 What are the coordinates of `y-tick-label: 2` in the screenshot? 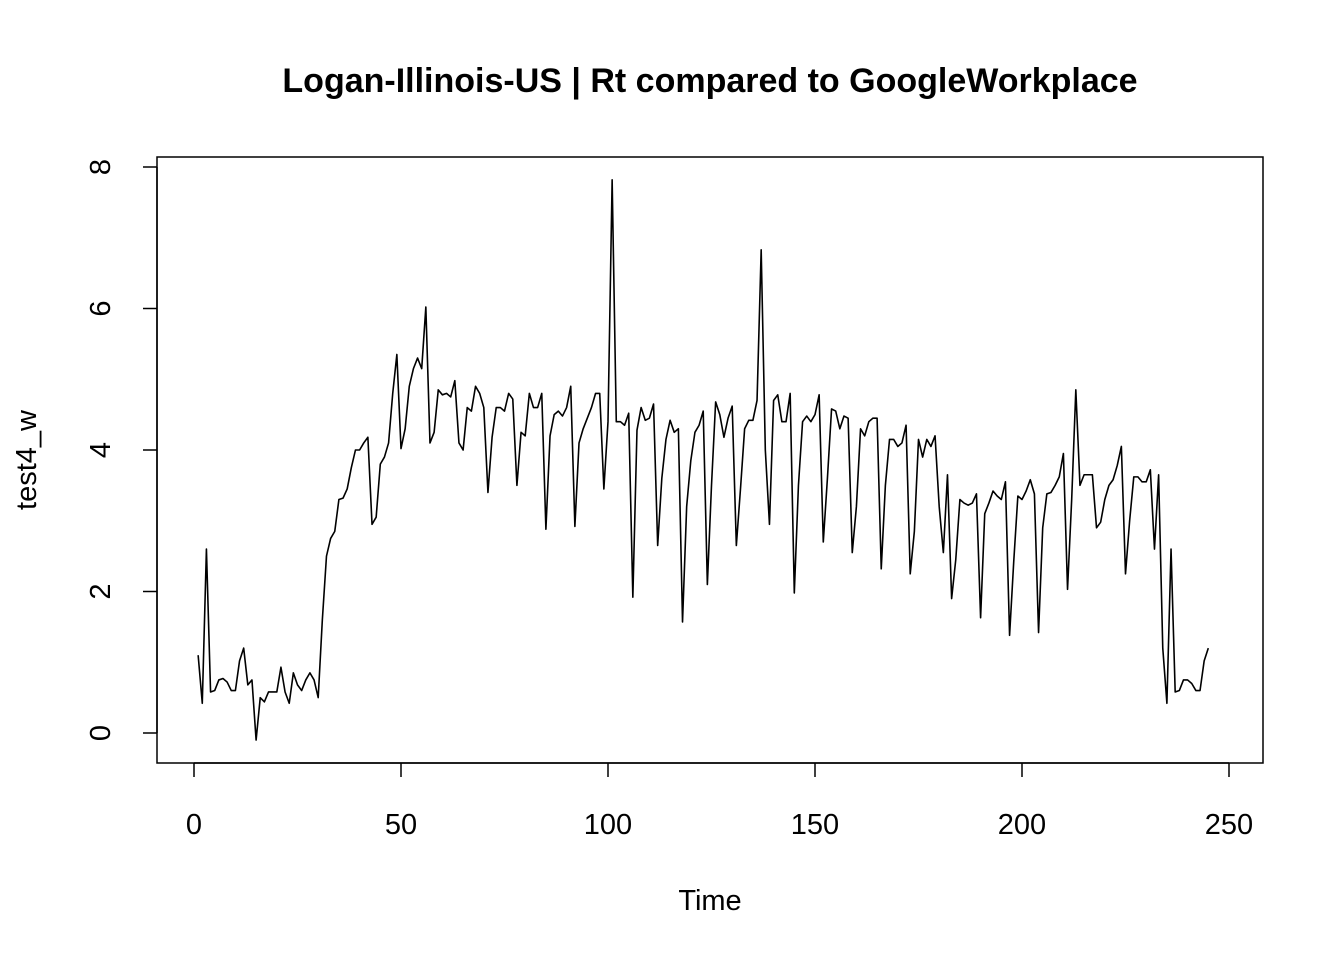 It's located at (101, 591).